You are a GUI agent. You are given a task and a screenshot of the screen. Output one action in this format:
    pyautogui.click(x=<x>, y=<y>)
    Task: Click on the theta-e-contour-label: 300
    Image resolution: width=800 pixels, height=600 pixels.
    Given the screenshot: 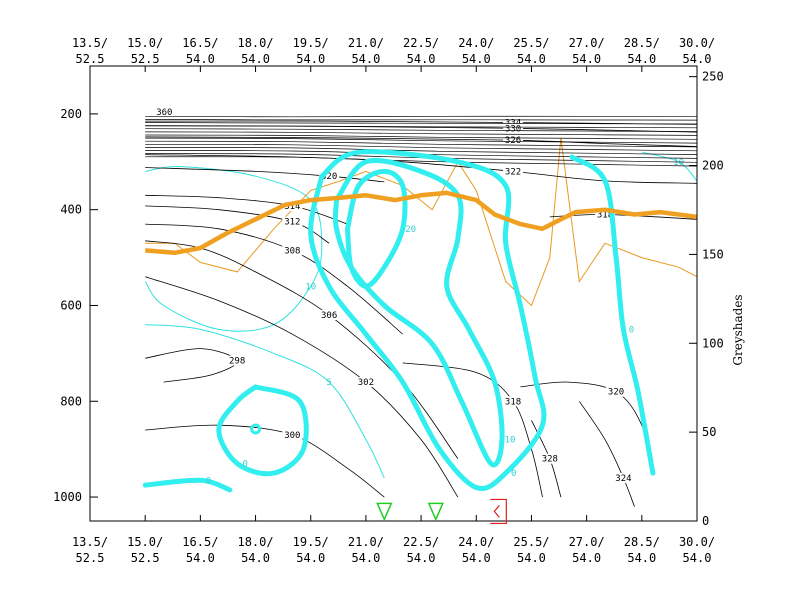 What is the action you would take?
    pyautogui.click(x=292, y=436)
    